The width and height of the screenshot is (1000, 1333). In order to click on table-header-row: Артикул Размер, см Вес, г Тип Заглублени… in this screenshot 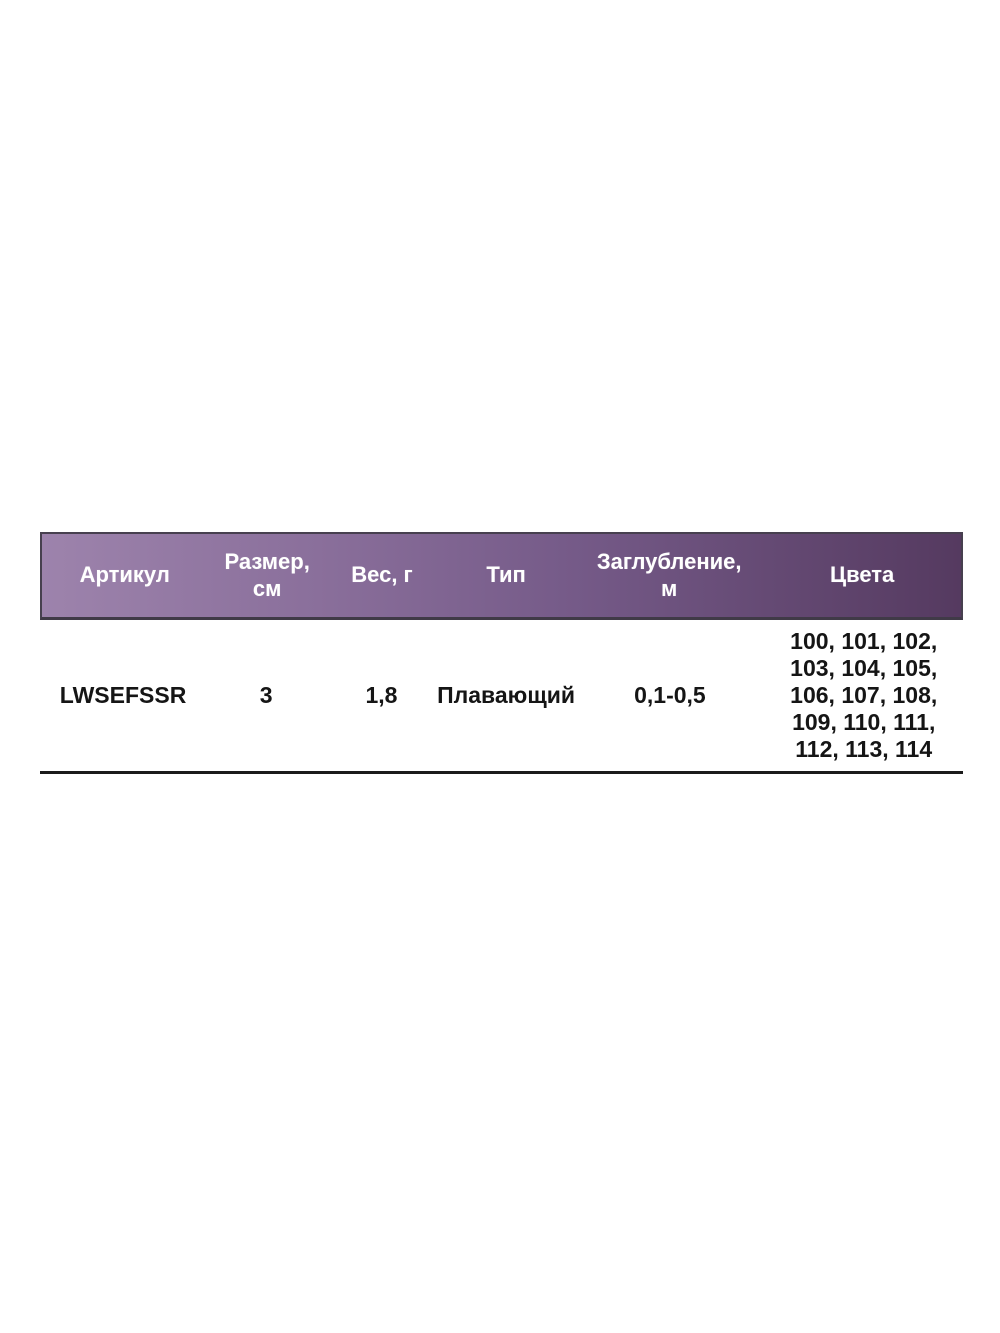, I will do `click(501, 576)`.